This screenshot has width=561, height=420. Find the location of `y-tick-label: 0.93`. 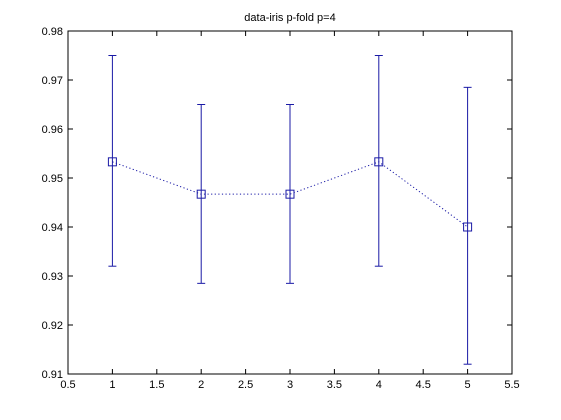

y-tick-label: 0.93 is located at coordinates (52, 277).